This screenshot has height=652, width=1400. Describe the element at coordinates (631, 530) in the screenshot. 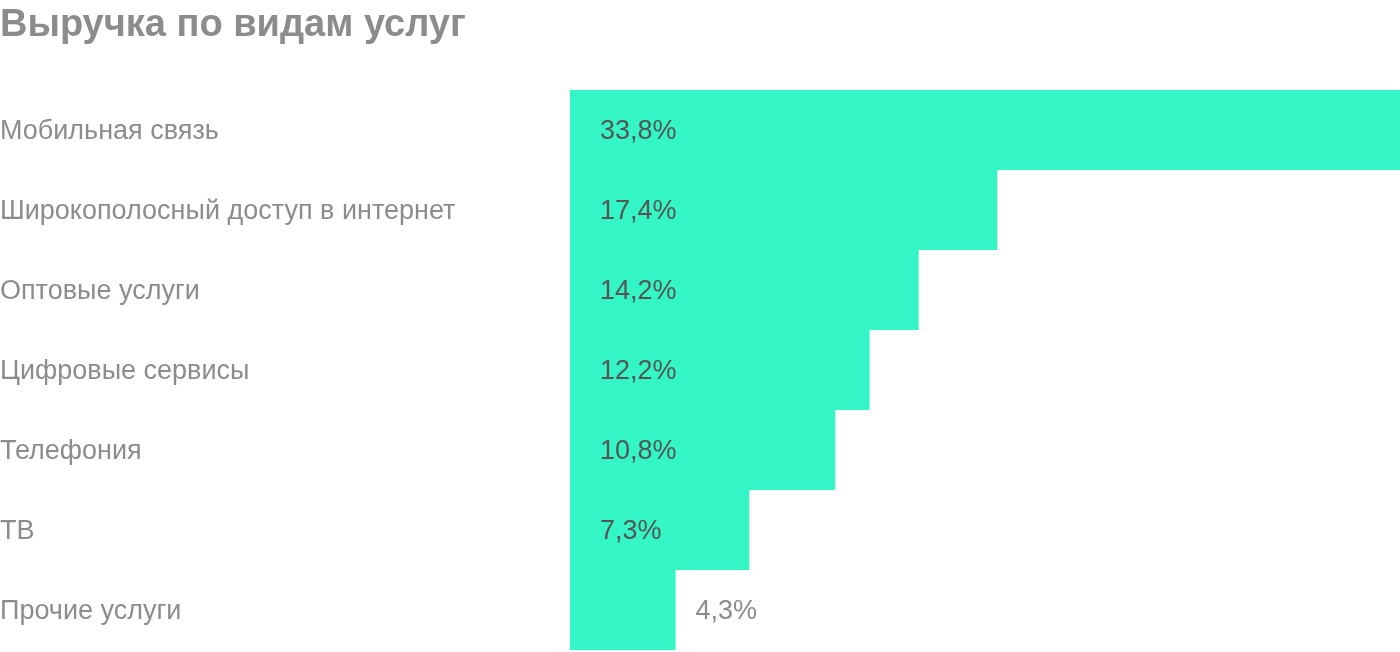

I see `data-label: 7,3%` at that location.